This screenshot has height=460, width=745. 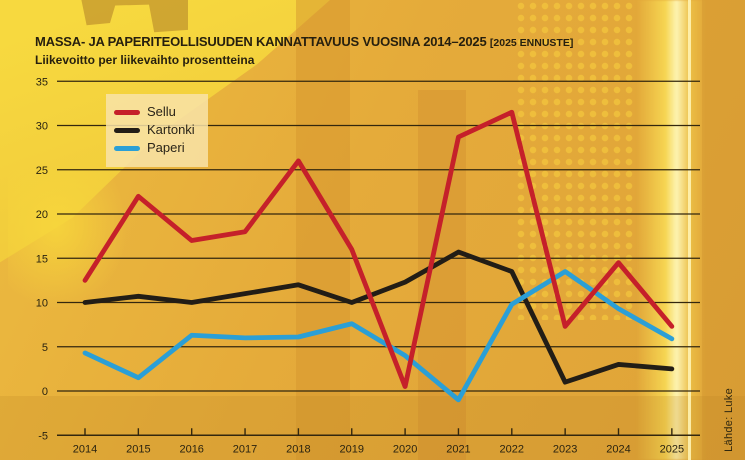 What do you see at coordinates (618, 449) in the screenshot?
I see `x-axis-year-label: 2024` at bounding box center [618, 449].